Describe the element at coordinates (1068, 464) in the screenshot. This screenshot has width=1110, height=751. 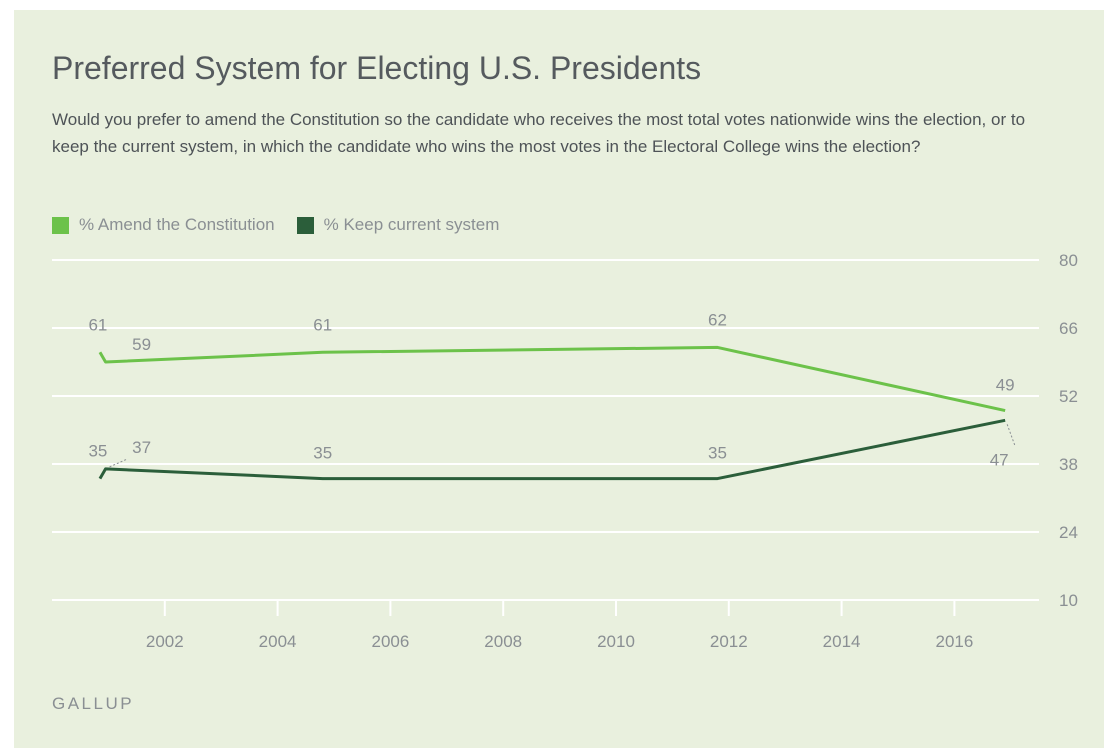
I see `y-tick-label: 38` at that location.